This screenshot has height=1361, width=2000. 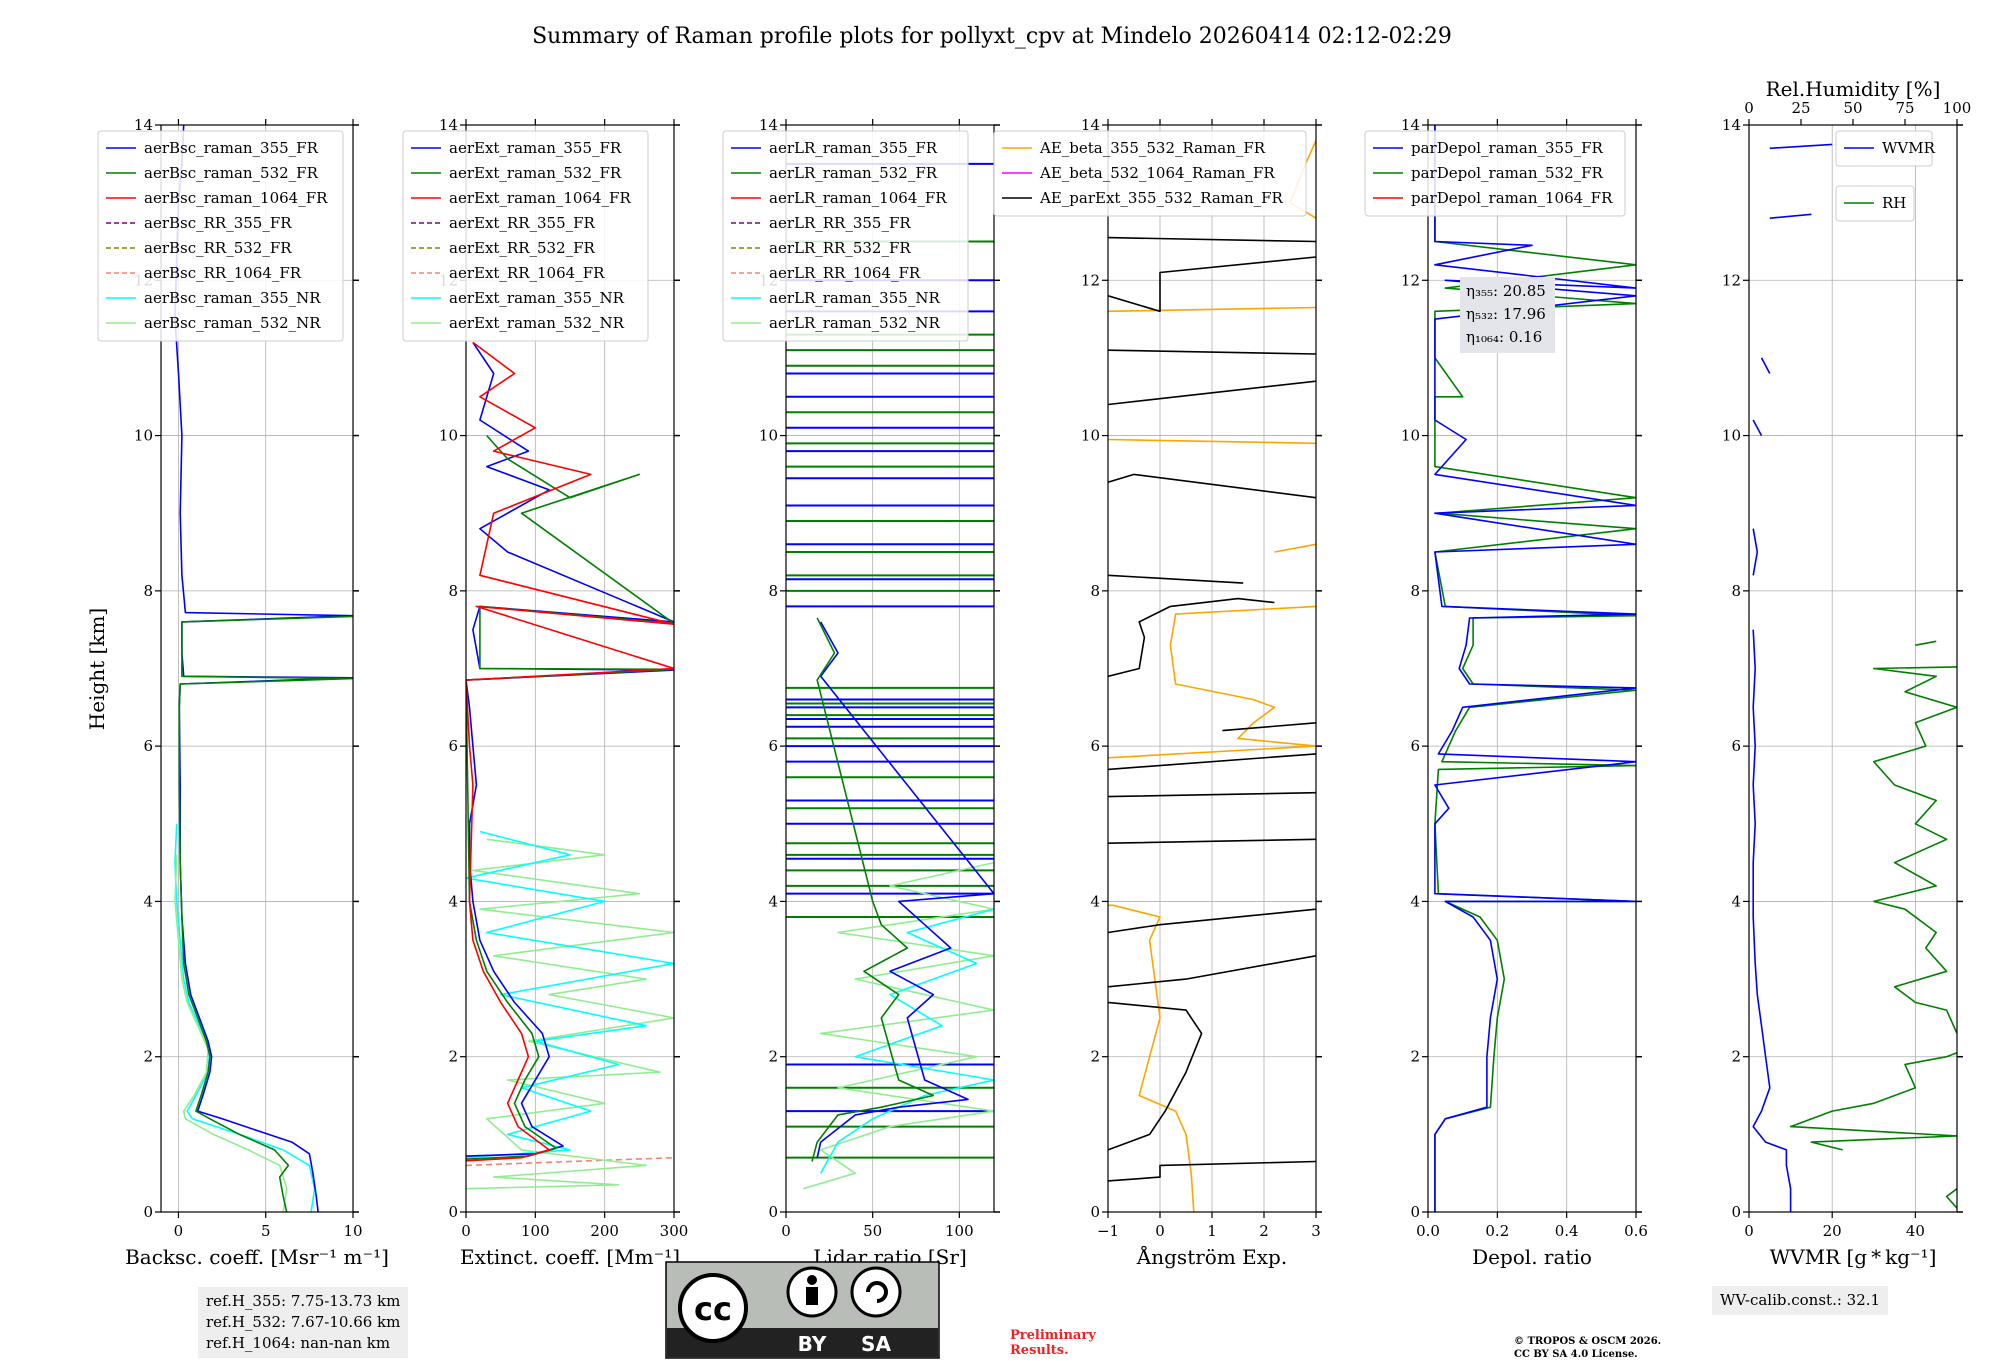 I want to click on legend-label: aerLR_RR_1064_FR, so click(x=845, y=273).